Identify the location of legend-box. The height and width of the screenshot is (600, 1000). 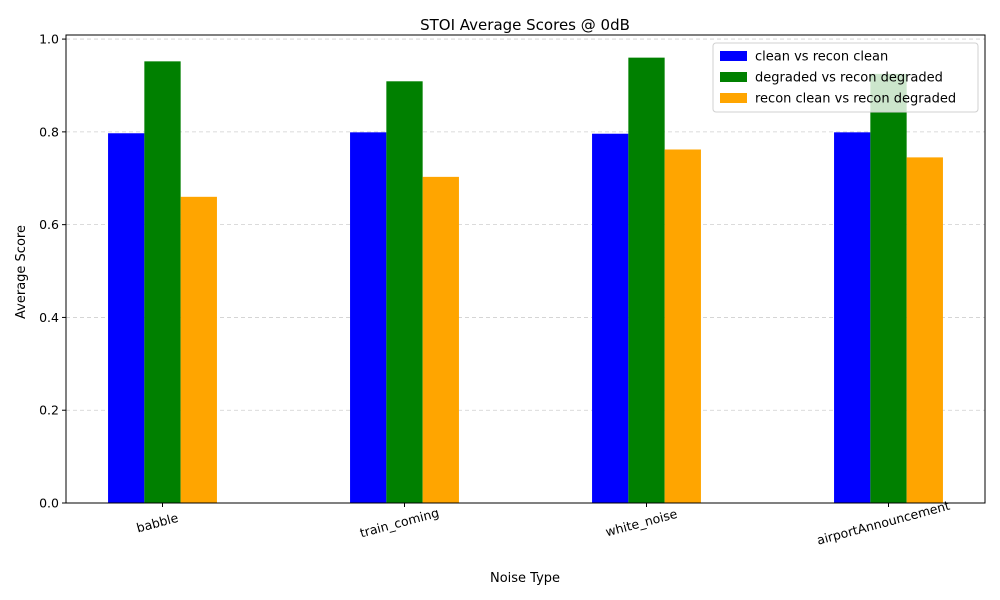
(845, 77).